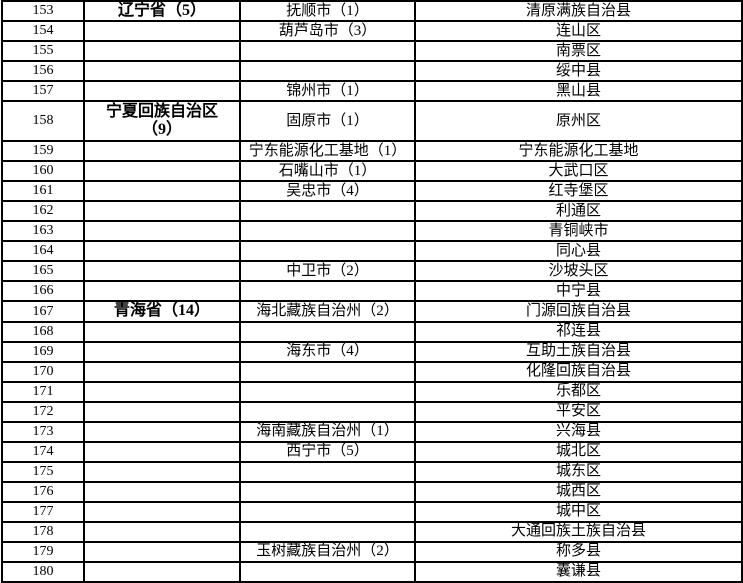 The image size is (743, 583). What do you see at coordinates (43, 71) in the screenshot?
I see `row-number-cell: 156` at bounding box center [43, 71].